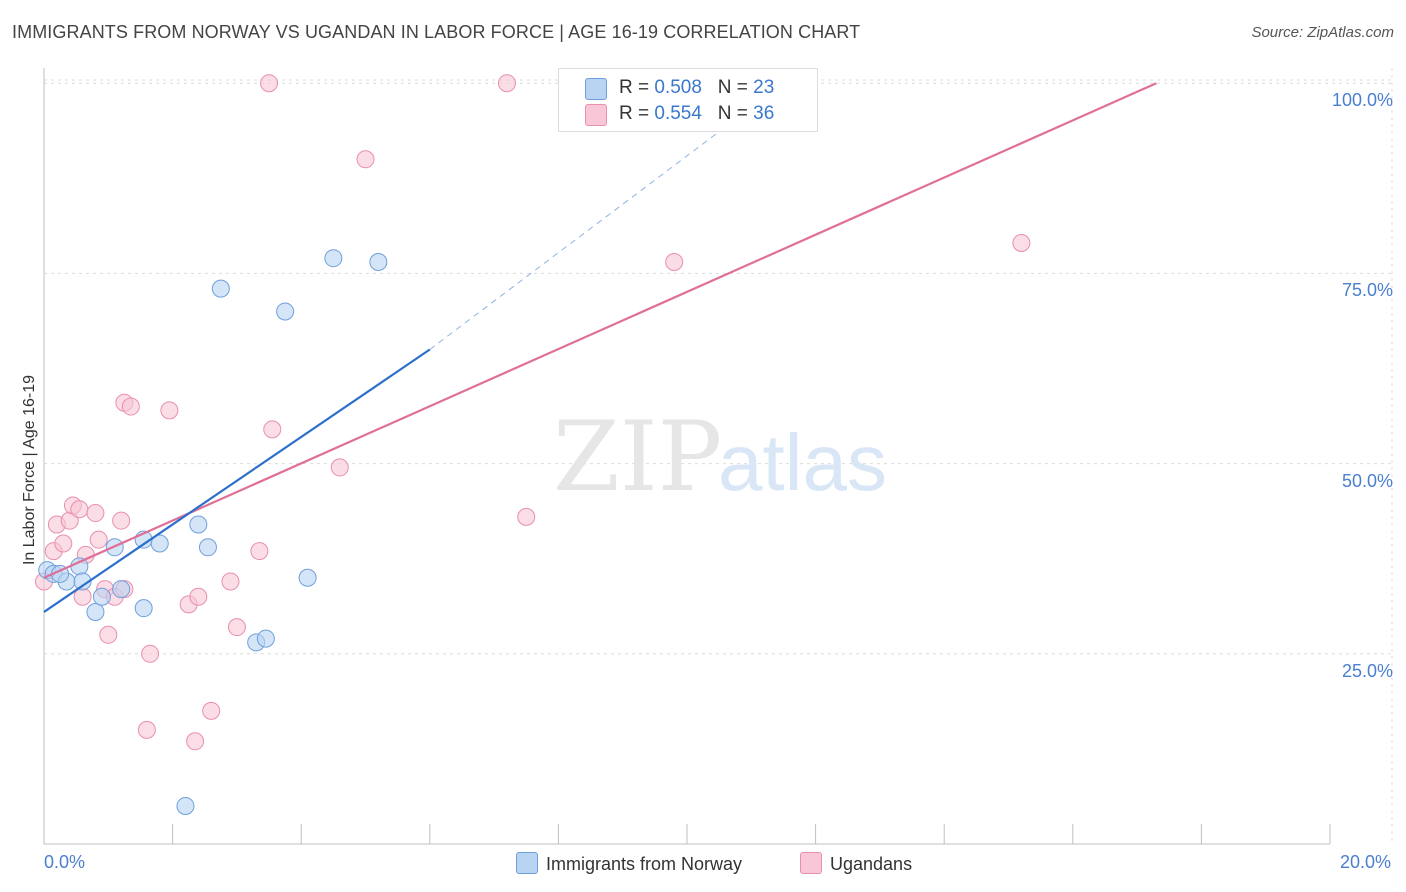 The height and width of the screenshot is (892, 1406). What do you see at coordinates (802, 462) in the screenshot?
I see `watermark-atlas: atlas` at bounding box center [802, 462].